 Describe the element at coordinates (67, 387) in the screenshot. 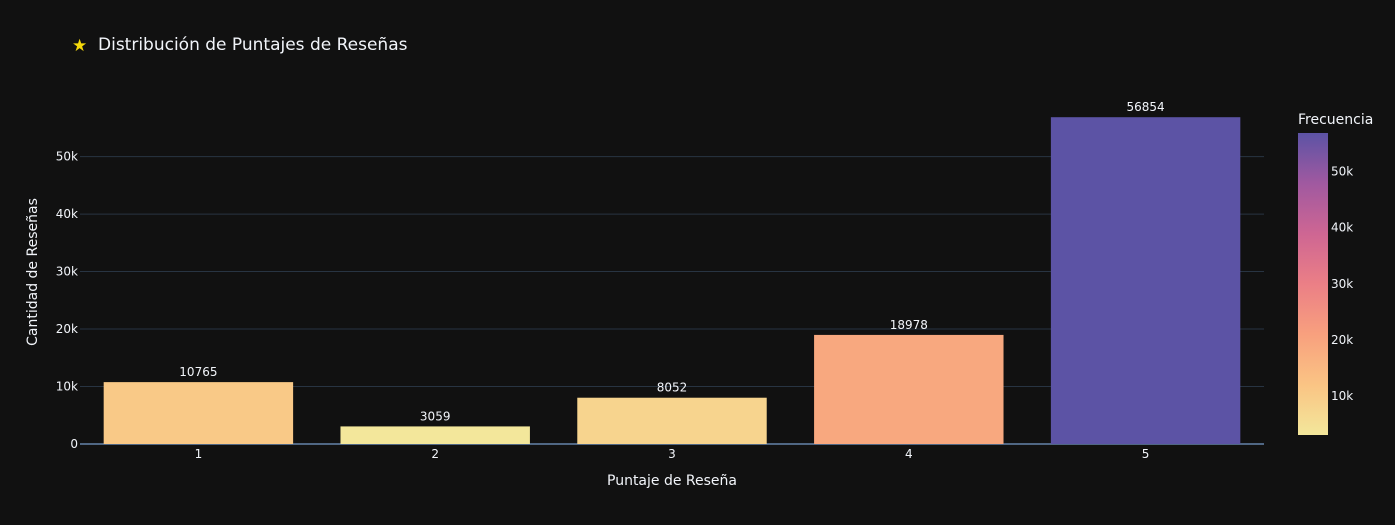

I see `y-tick-label: 10k` at that location.